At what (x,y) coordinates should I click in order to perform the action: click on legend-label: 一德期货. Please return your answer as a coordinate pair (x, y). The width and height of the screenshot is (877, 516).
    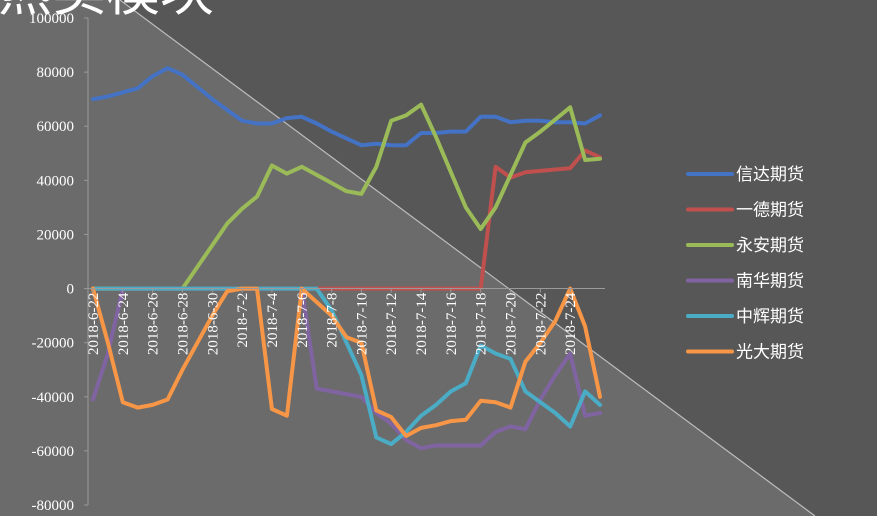
    Looking at the image, I should click on (770, 210).